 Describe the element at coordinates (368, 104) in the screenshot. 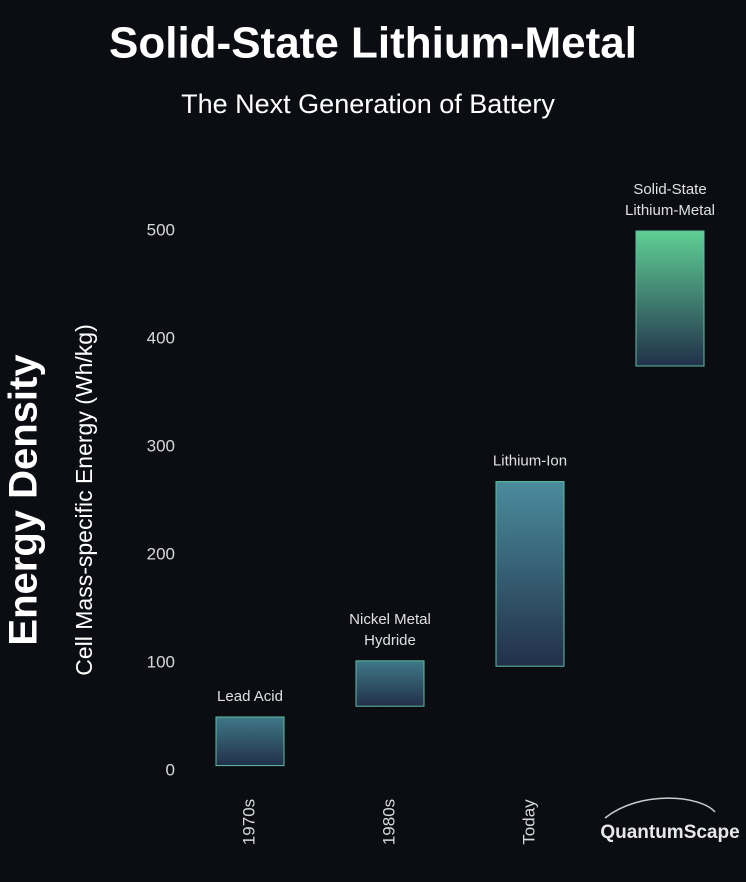

I see `chart-subtitle: The Next Generation of Battery` at that location.